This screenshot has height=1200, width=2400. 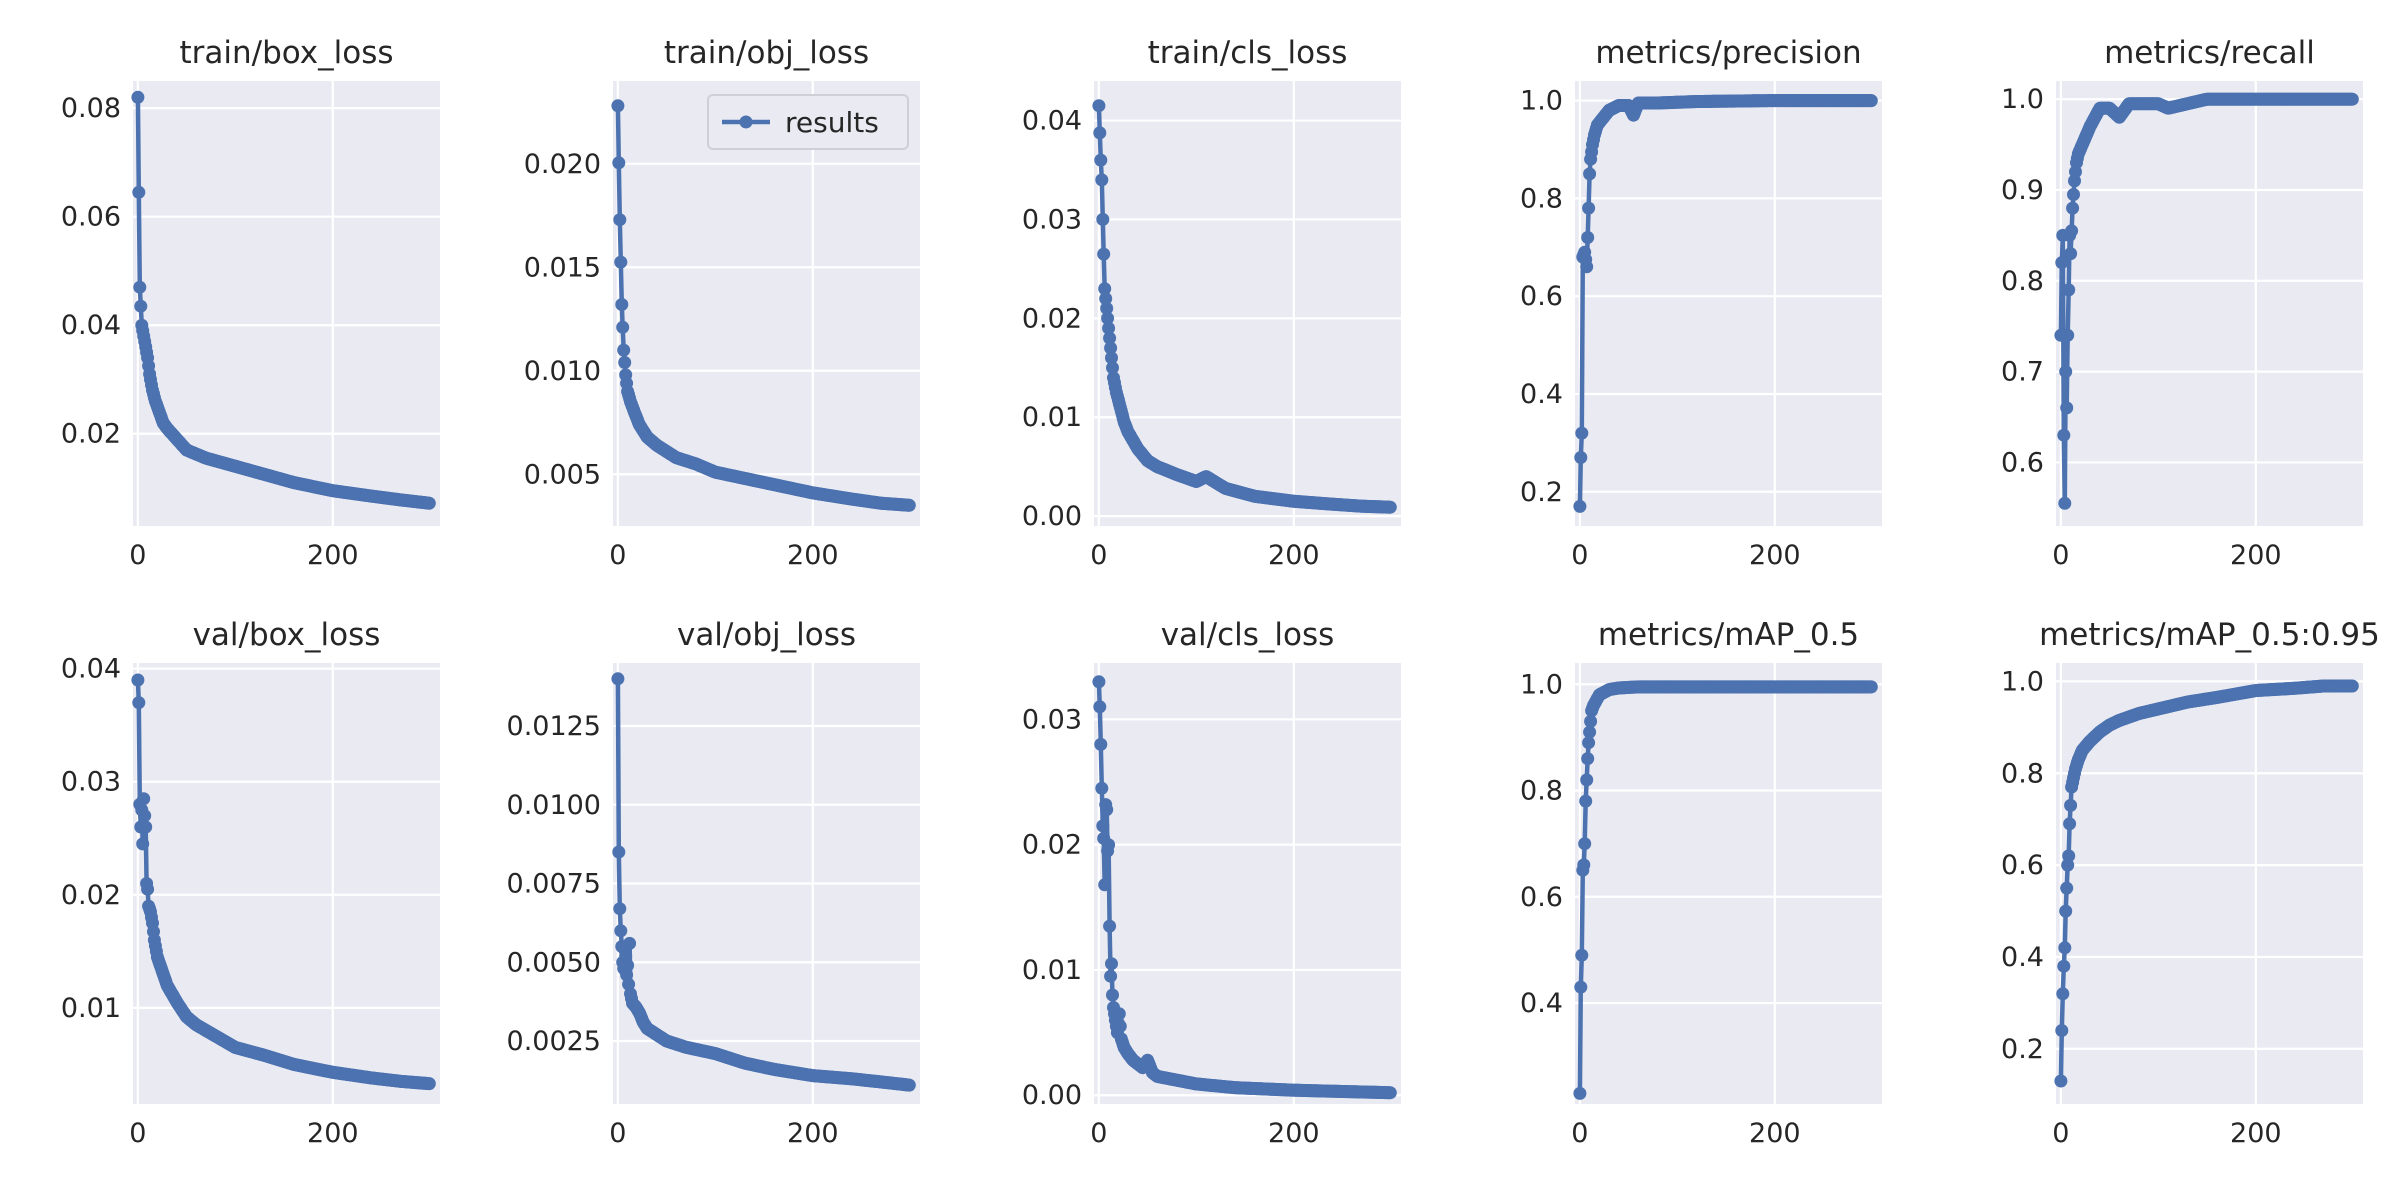 I want to click on y-tick-label: 0.06, so click(x=91, y=217).